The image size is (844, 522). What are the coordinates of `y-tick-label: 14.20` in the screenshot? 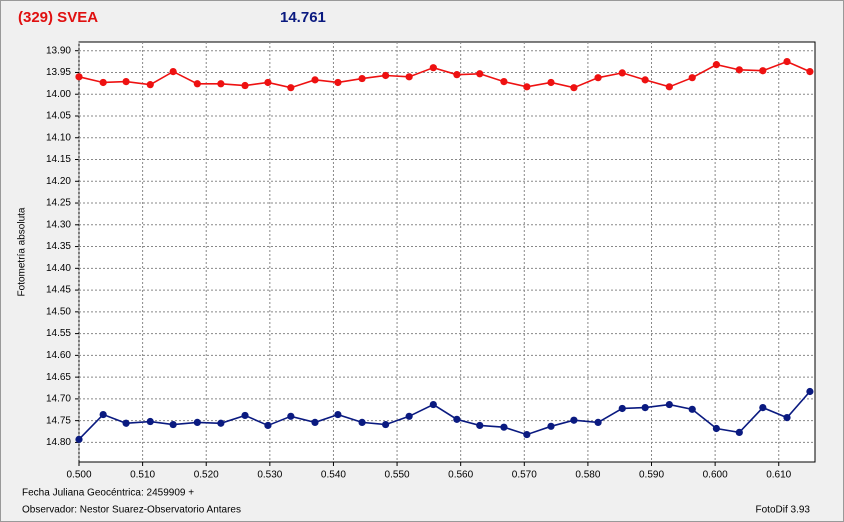 It's located at (58, 181).